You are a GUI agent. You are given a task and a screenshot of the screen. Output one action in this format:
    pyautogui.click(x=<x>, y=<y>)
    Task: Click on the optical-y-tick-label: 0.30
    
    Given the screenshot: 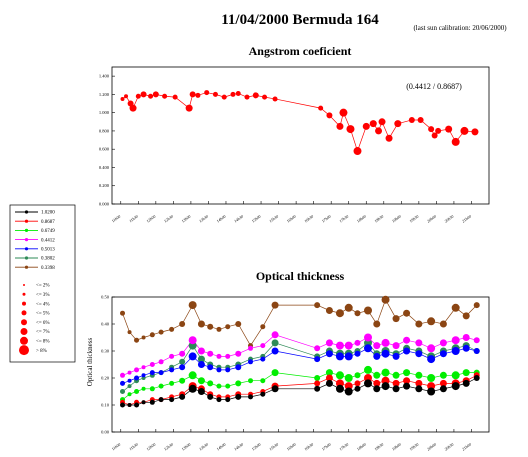 What is the action you would take?
    pyautogui.click(x=105, y=351)
    